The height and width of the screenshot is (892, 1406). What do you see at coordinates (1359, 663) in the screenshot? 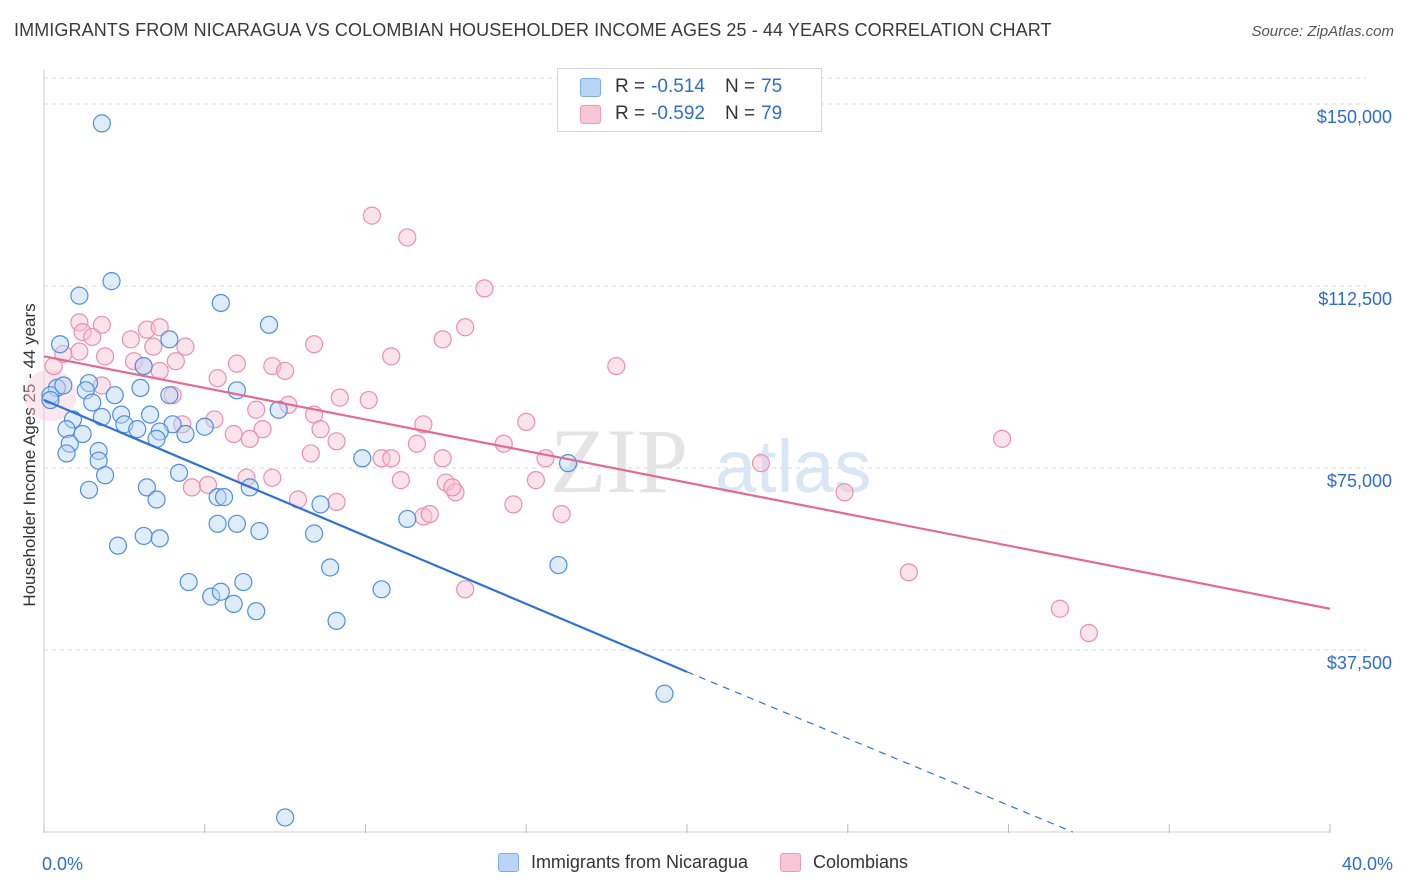
I see `y-tick-label: $37,500` at bounding box center [1359, 663].